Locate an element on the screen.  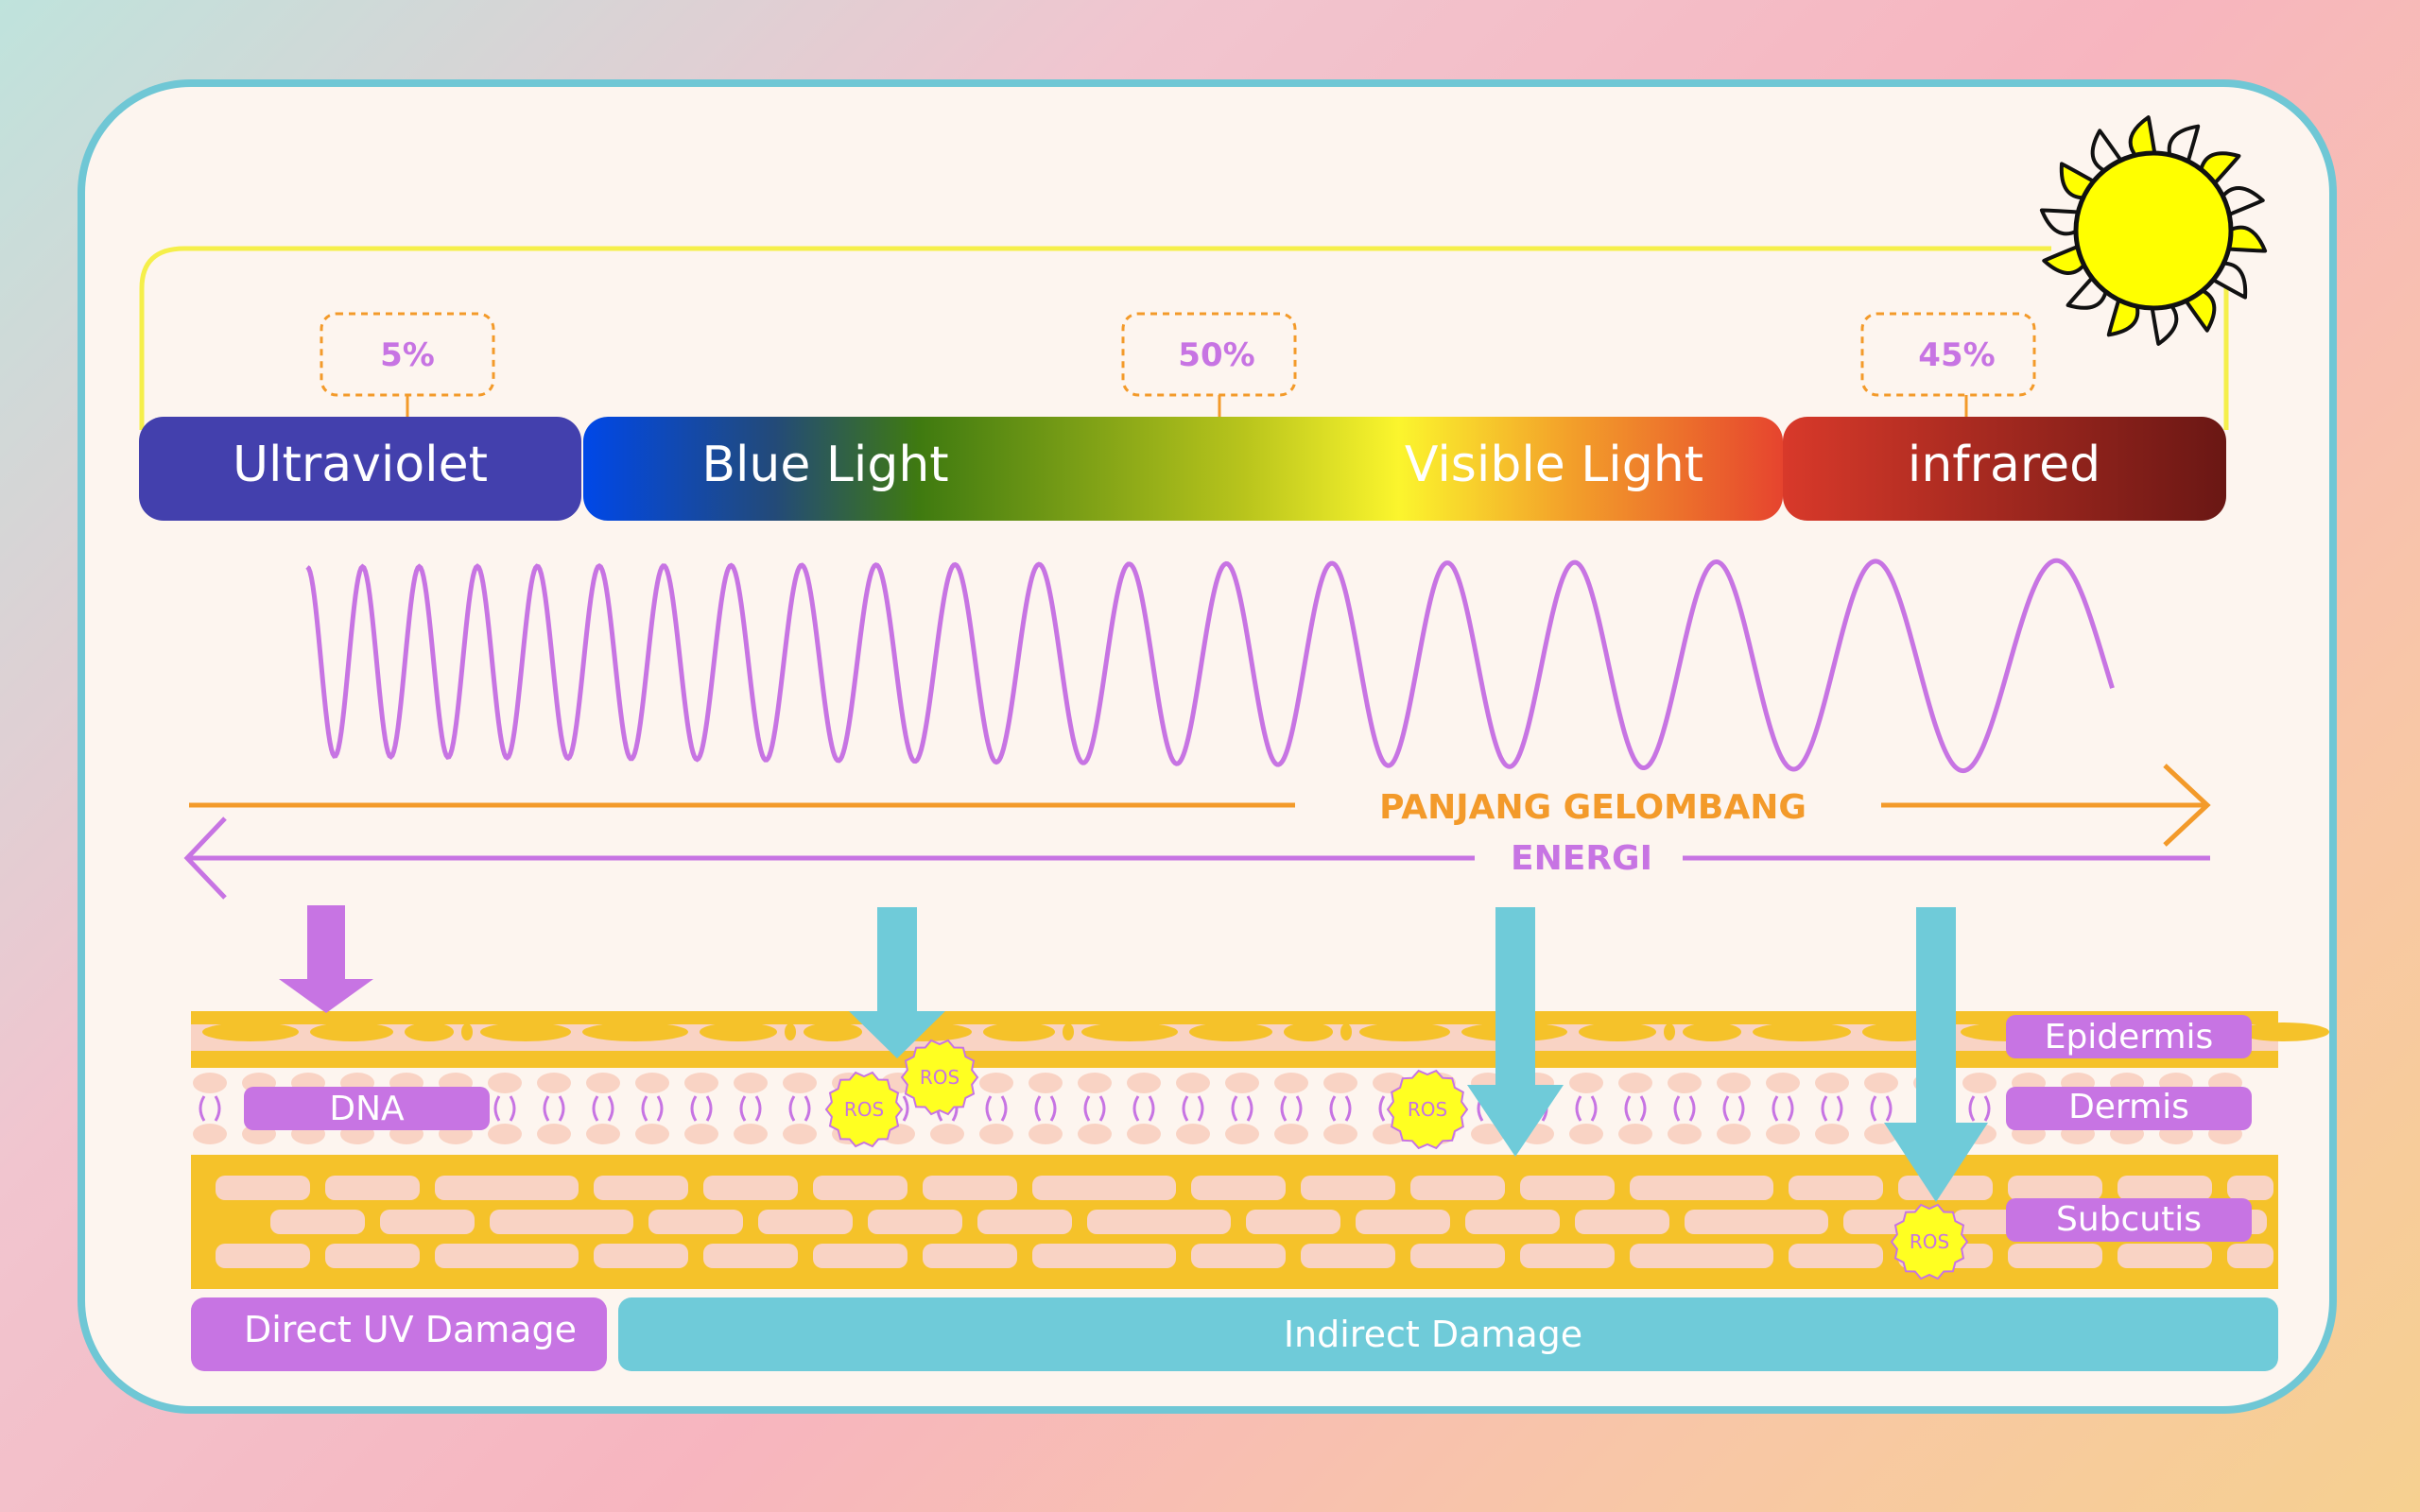
layer-label-subcutis: Subcutis is located at coordinates (2129, 1220).